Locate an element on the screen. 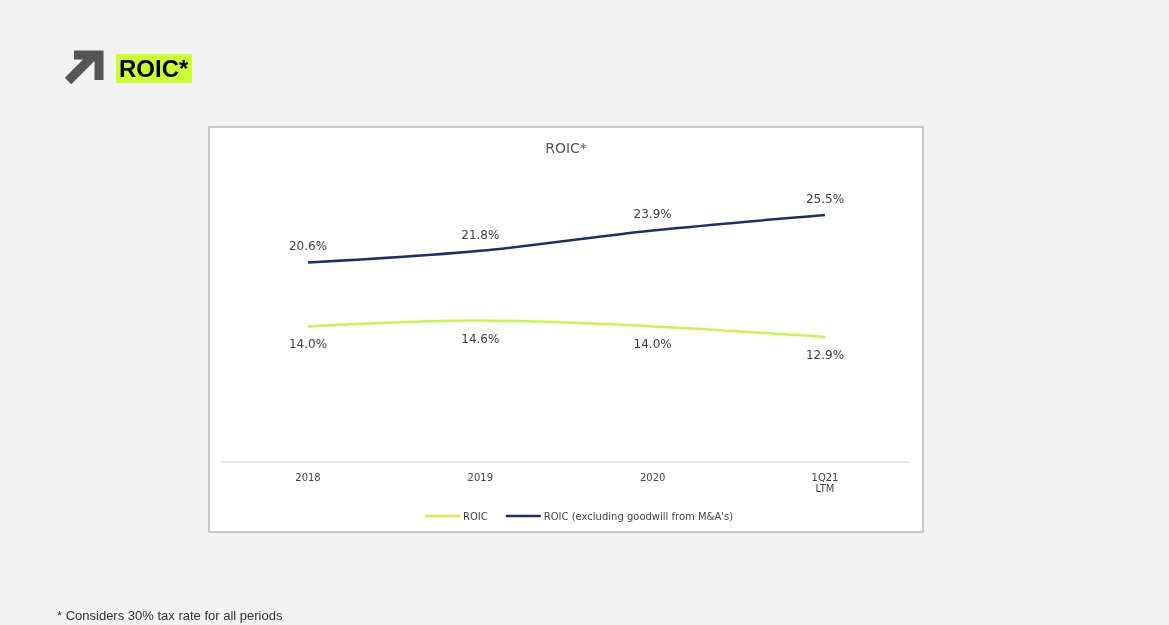 The height and width of the screenshot is (625, 1169). x-tick-label: 2018 is located at coordinates (308, 477).